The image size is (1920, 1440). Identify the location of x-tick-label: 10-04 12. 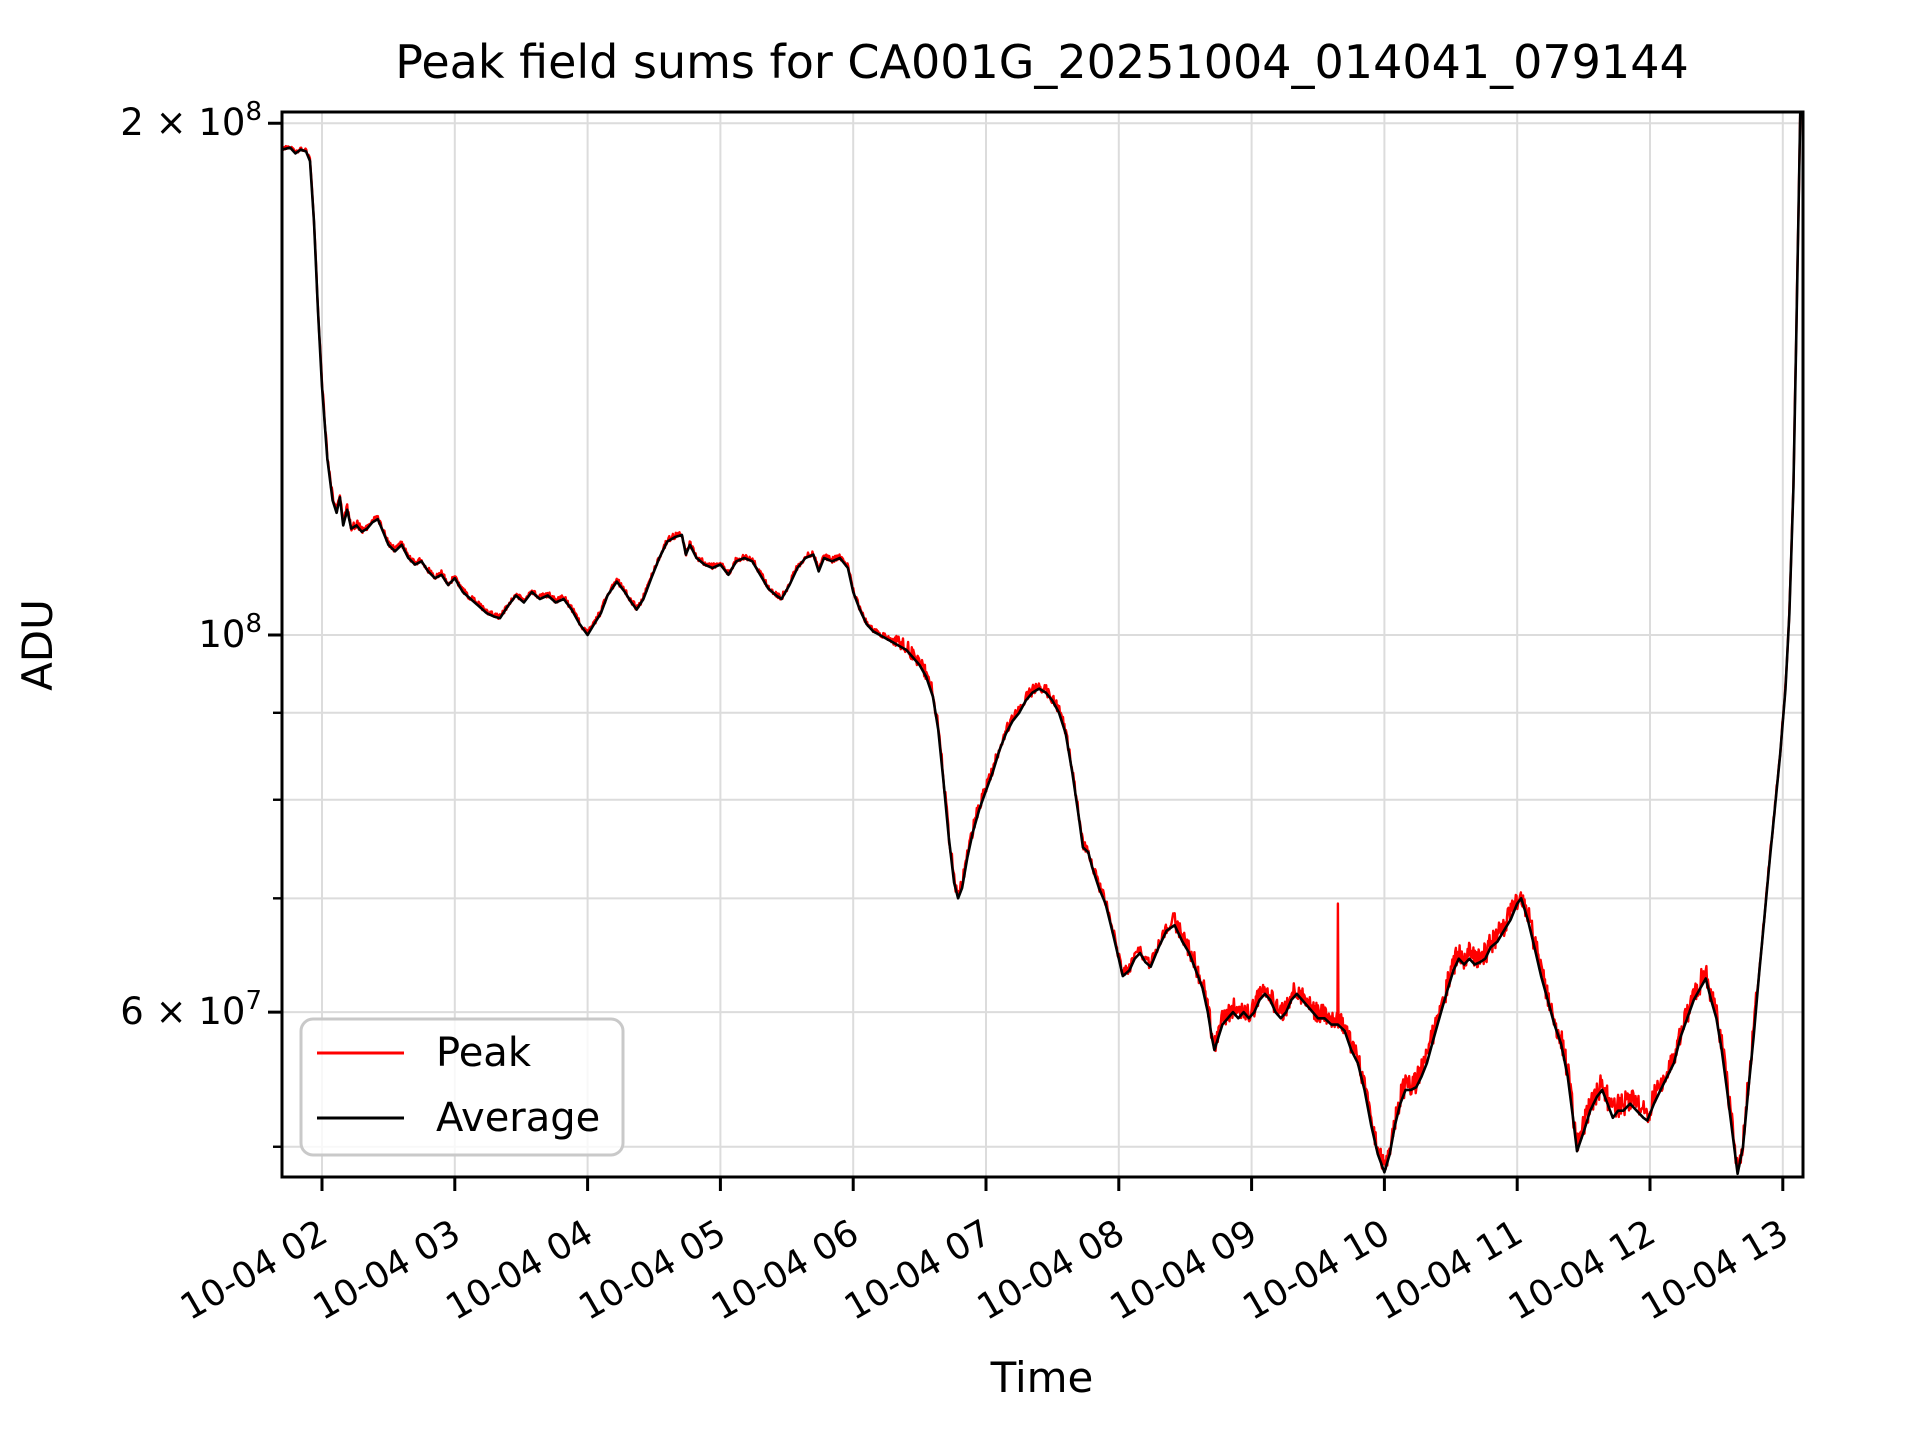
(1582, 1270).